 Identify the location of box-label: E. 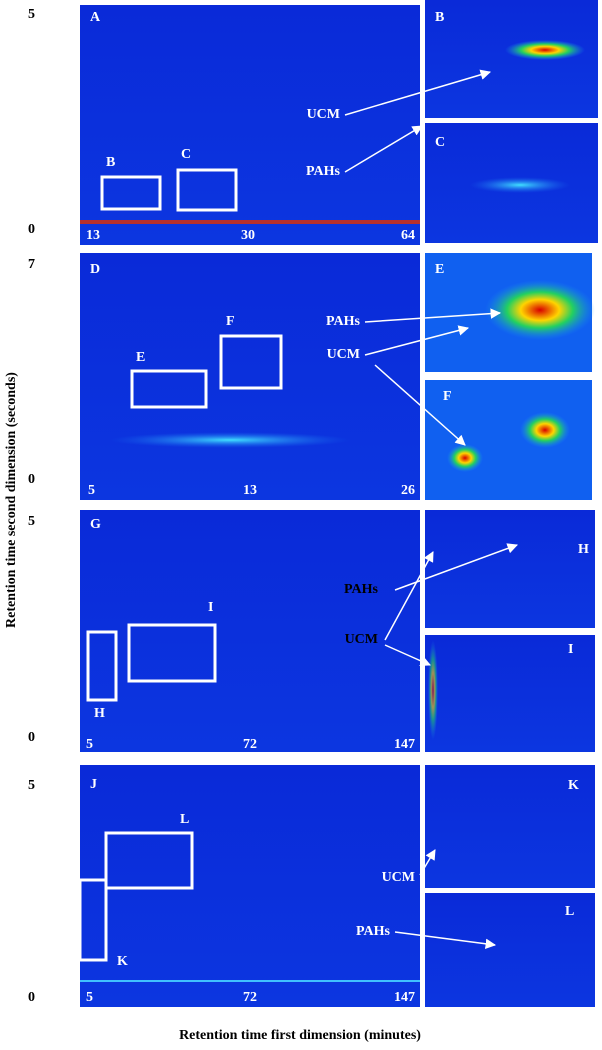
(140, 357).